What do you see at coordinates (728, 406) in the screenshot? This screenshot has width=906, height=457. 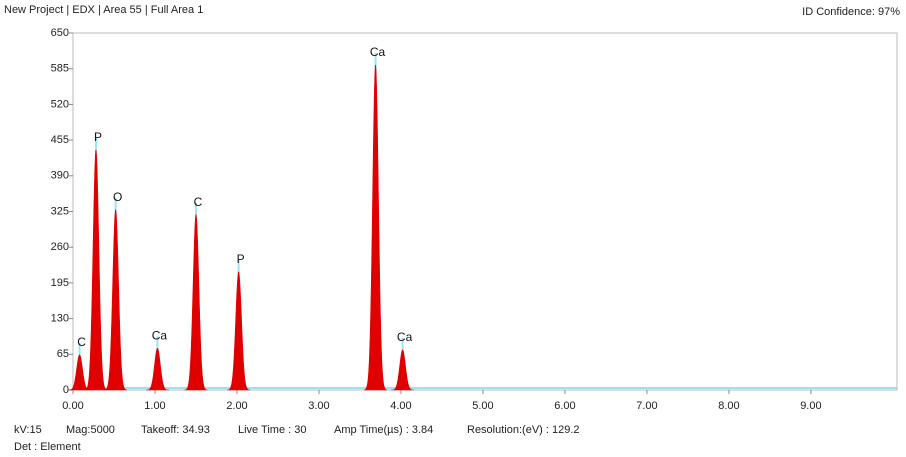 I see `x-tick-label: 8.00` at bounding box center [728, 406].